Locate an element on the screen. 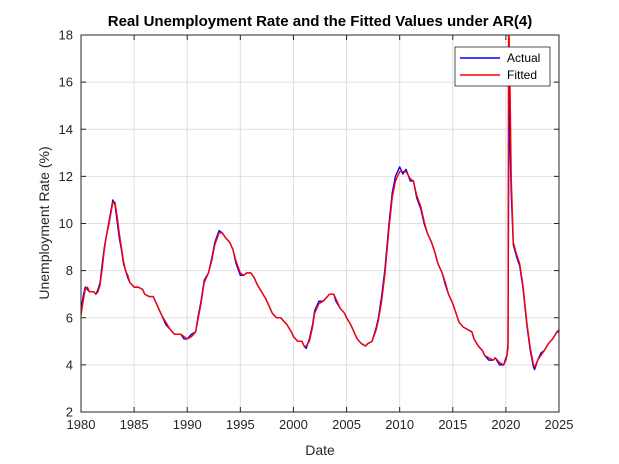  x-tick-label: 2010 is located at coordinates (399, 424).